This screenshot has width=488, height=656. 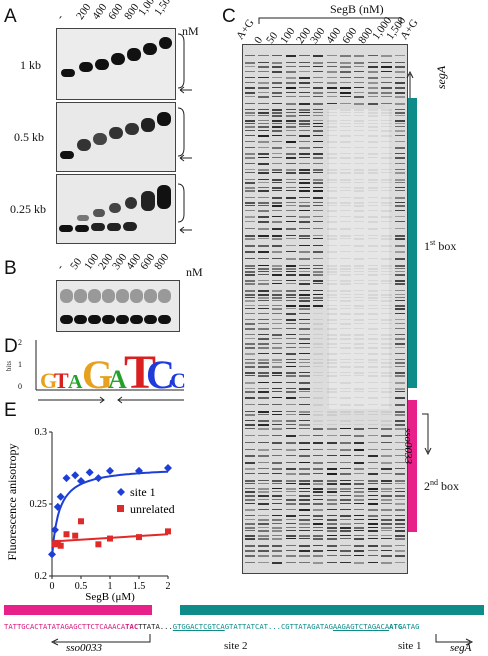 What do you see at coordinates (84, 648) in the screenshot?
I see `seq-sso0033-label: sso0033` at bounding box center [84, 648].